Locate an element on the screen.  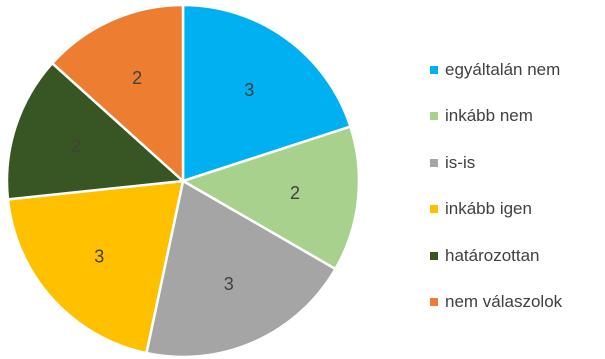
legend-label: nem válaszolok is located at coordinates (504, 302).